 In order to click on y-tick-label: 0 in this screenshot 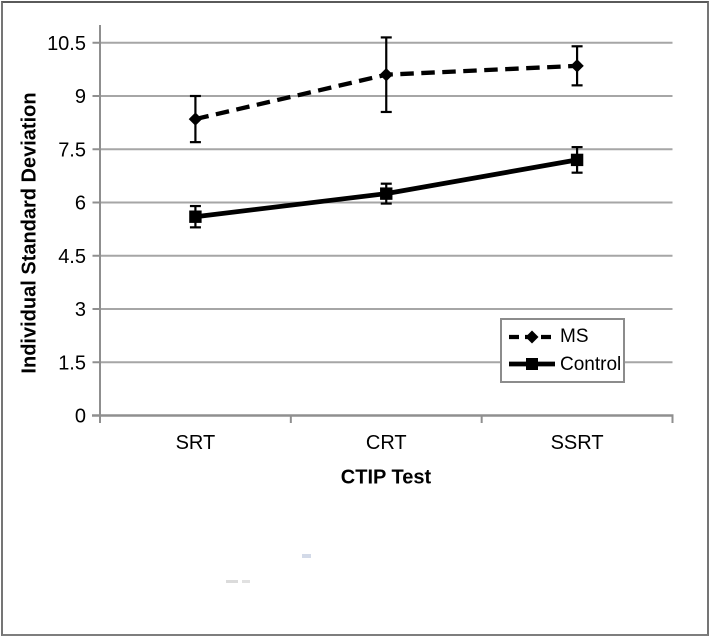, I will do `click(80, 417)`.